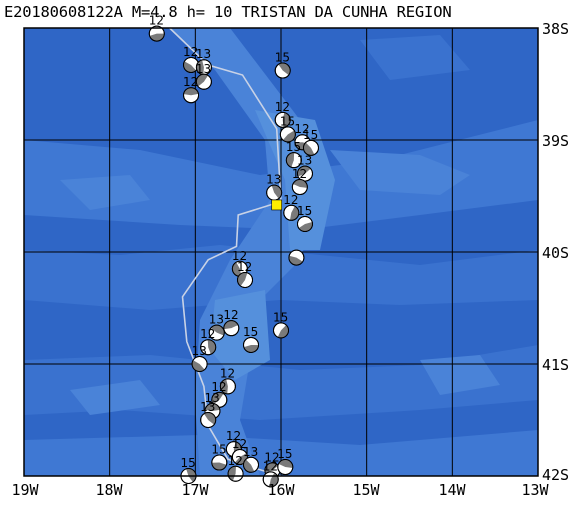  I want to click on epicenter-marker, so click(277, 205).